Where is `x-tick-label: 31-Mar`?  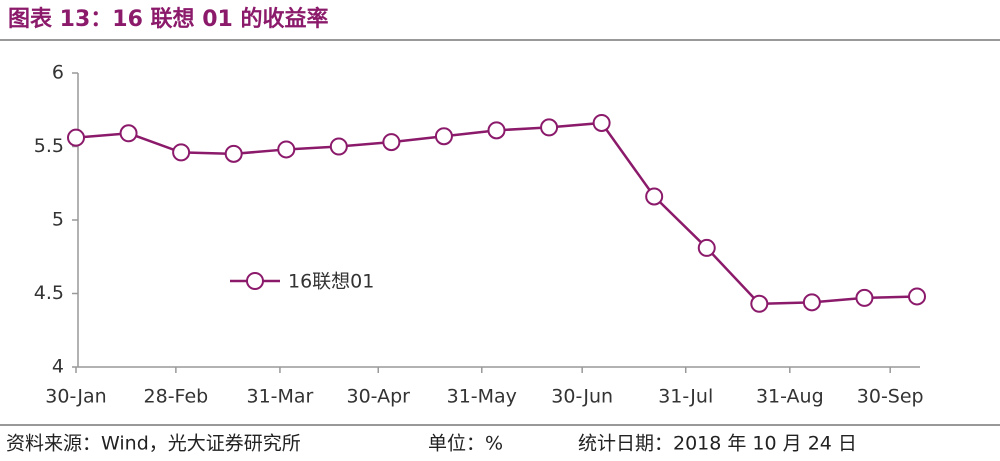 x-tick-label: 31-Mar is located at coordinates (279, 397).